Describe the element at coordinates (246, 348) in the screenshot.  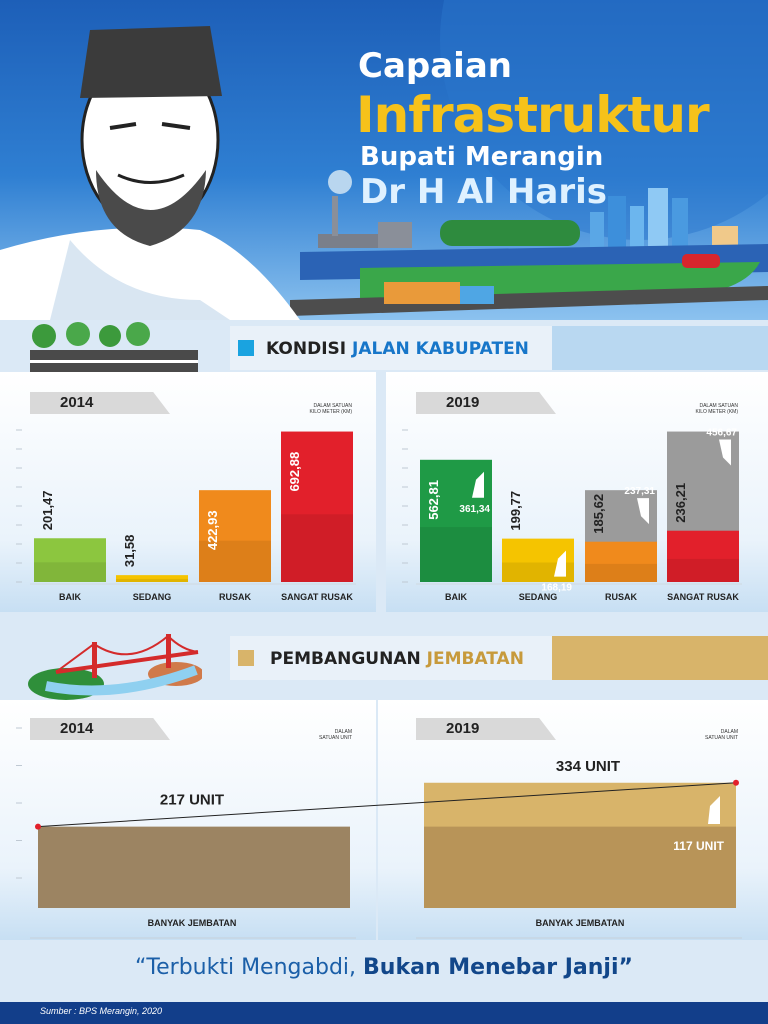
I see `road-section-marker` at that location.